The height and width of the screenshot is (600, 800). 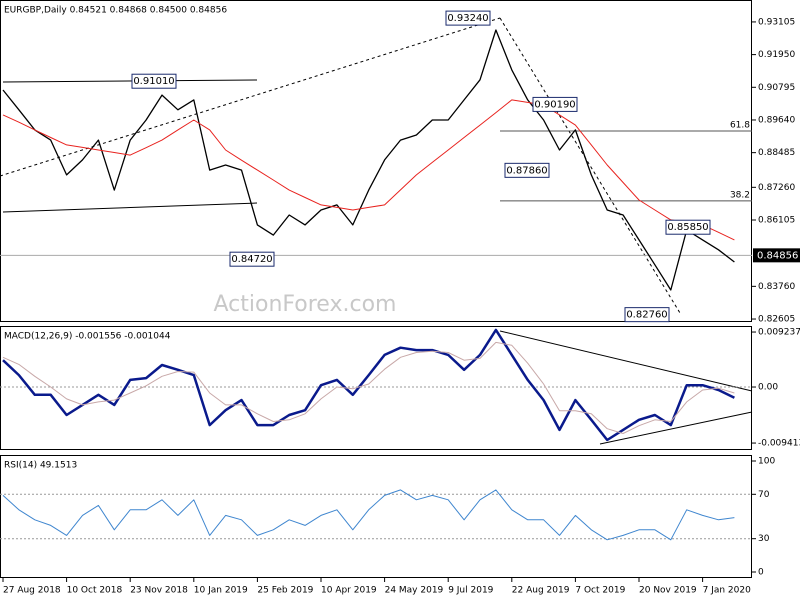 What do you see at coordinates (776, 220) in the screenshot?
I see `y-tick-label: 0.86105` at bounding box center [776, 220].